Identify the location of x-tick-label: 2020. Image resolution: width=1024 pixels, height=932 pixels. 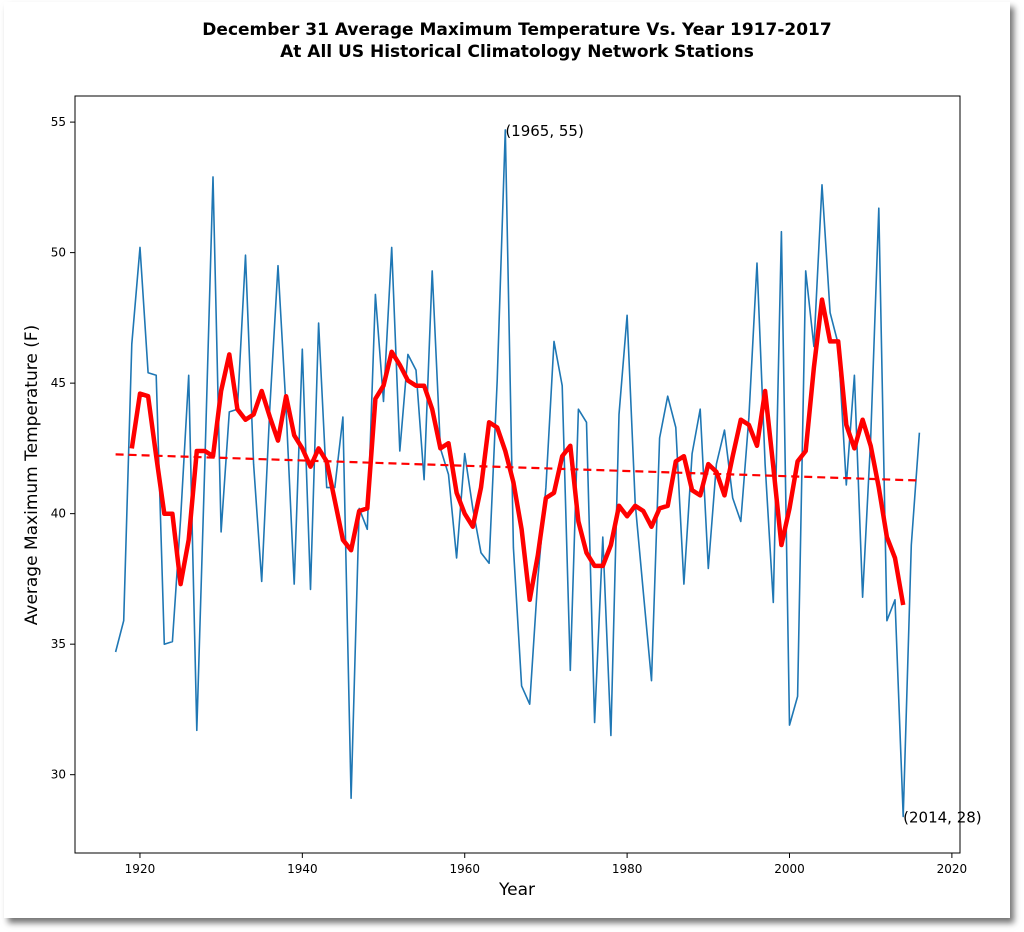
(952, 869).